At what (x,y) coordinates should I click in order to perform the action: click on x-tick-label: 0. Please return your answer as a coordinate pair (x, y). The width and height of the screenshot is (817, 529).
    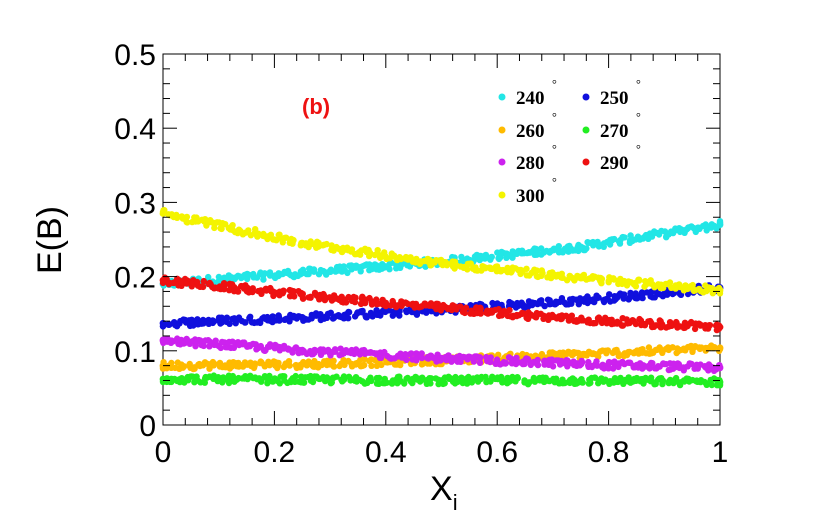
    Looking at the image, I should click on (163, 452).